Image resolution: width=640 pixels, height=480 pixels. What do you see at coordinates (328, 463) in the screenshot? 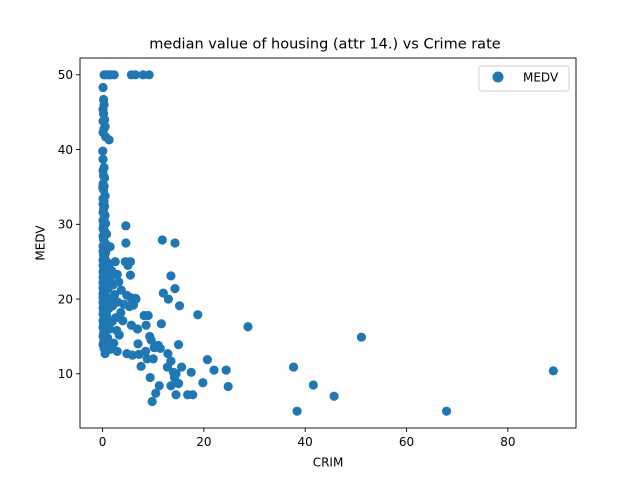
I see `x-axis-label: CRIM` at bounding box center [328, 463].